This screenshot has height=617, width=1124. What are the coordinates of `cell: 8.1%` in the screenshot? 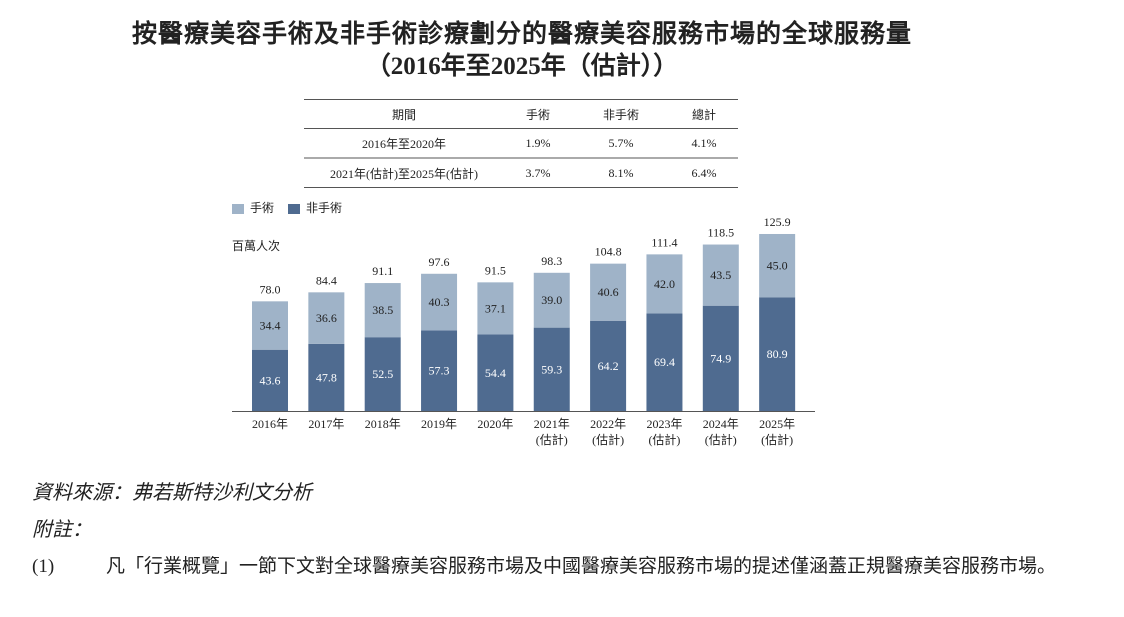 It's located at (621, 173).